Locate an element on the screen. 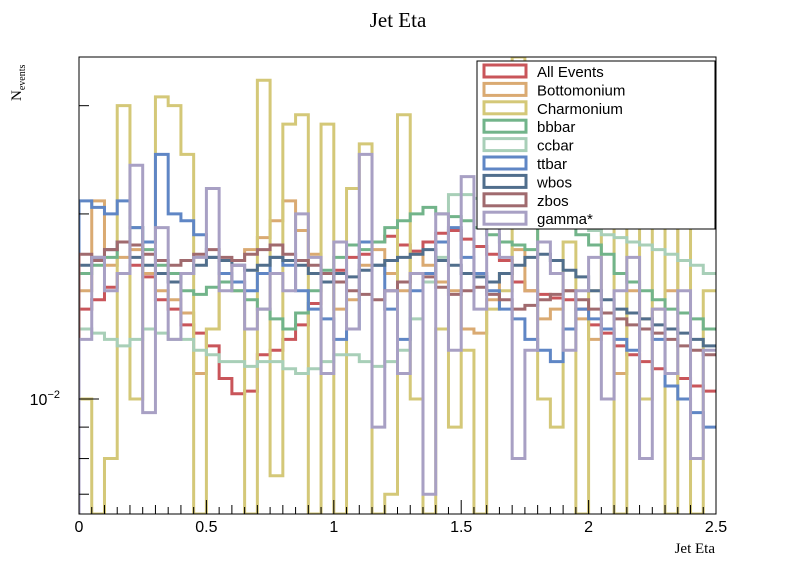 Image resolution: width=796 pixels, height=572 pixels. legend-box is located at coordinates (596, 145).